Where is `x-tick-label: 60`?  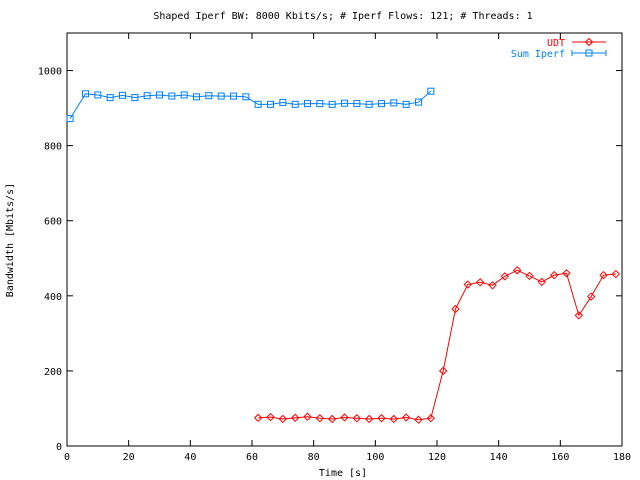 x-tick-label: 60 is located at coordinates (252, 457).